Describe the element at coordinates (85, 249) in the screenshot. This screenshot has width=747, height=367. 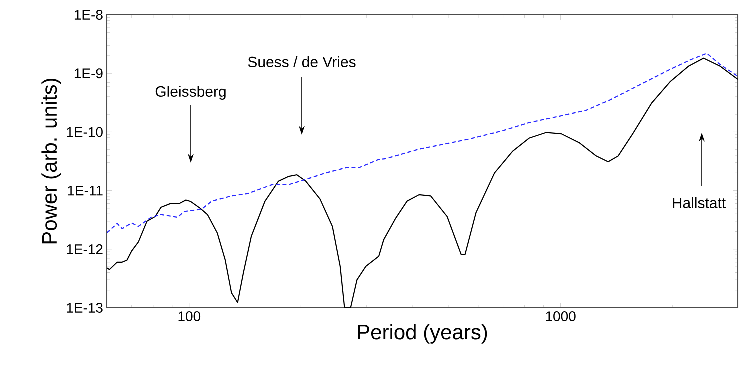
I see `y-tick-label: 1E-12` at that location.